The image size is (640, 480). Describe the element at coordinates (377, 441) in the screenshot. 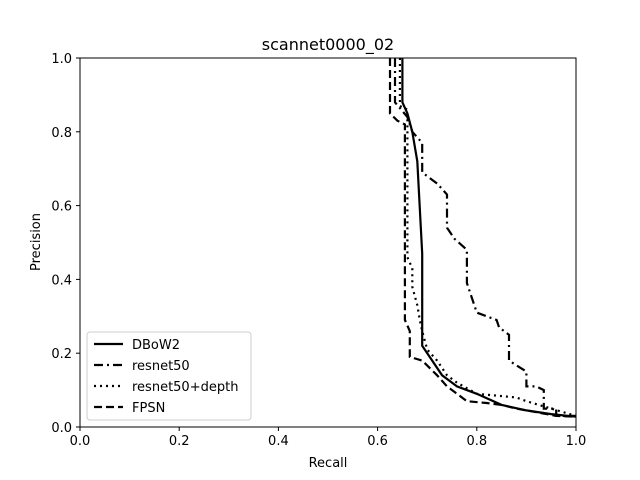

I see `x-tick-label: 0.6` at that location.